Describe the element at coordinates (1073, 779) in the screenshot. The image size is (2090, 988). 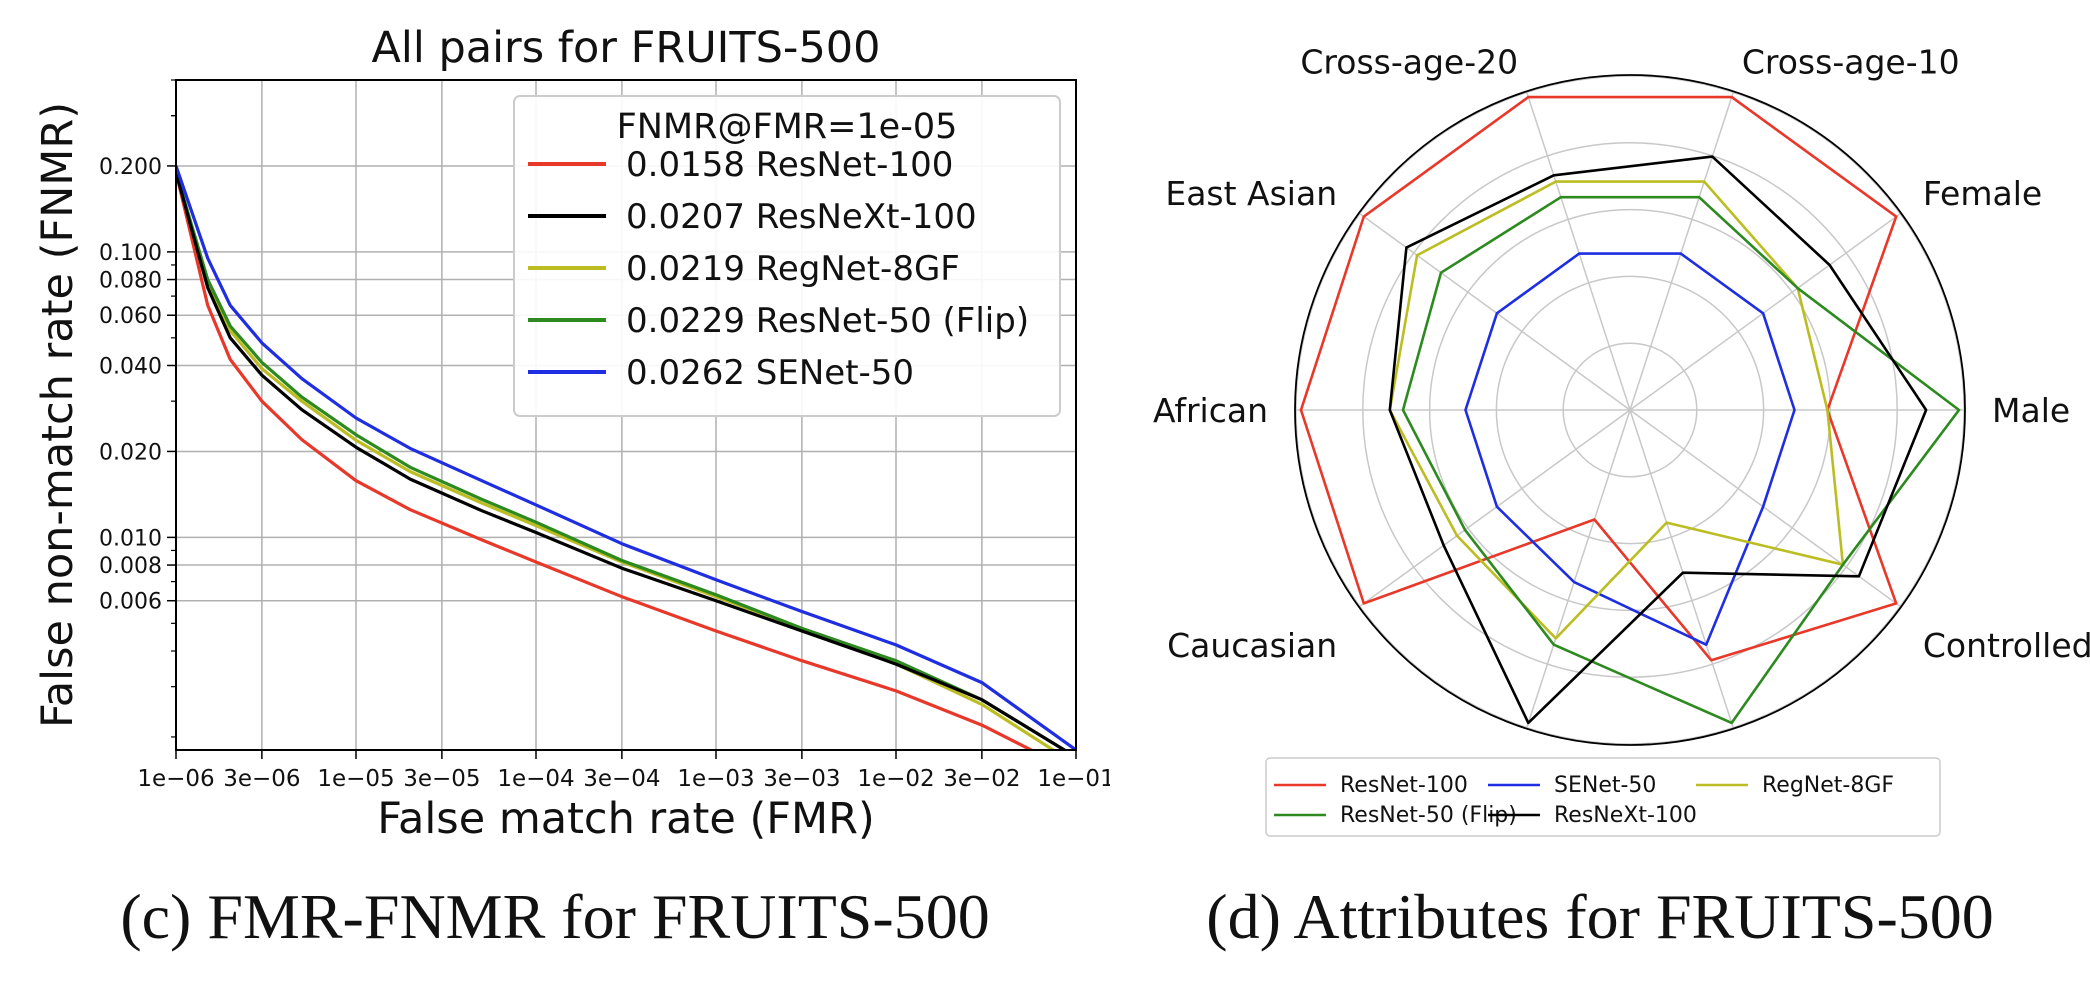
I see `x-tick-label: 1e−01` at that location.